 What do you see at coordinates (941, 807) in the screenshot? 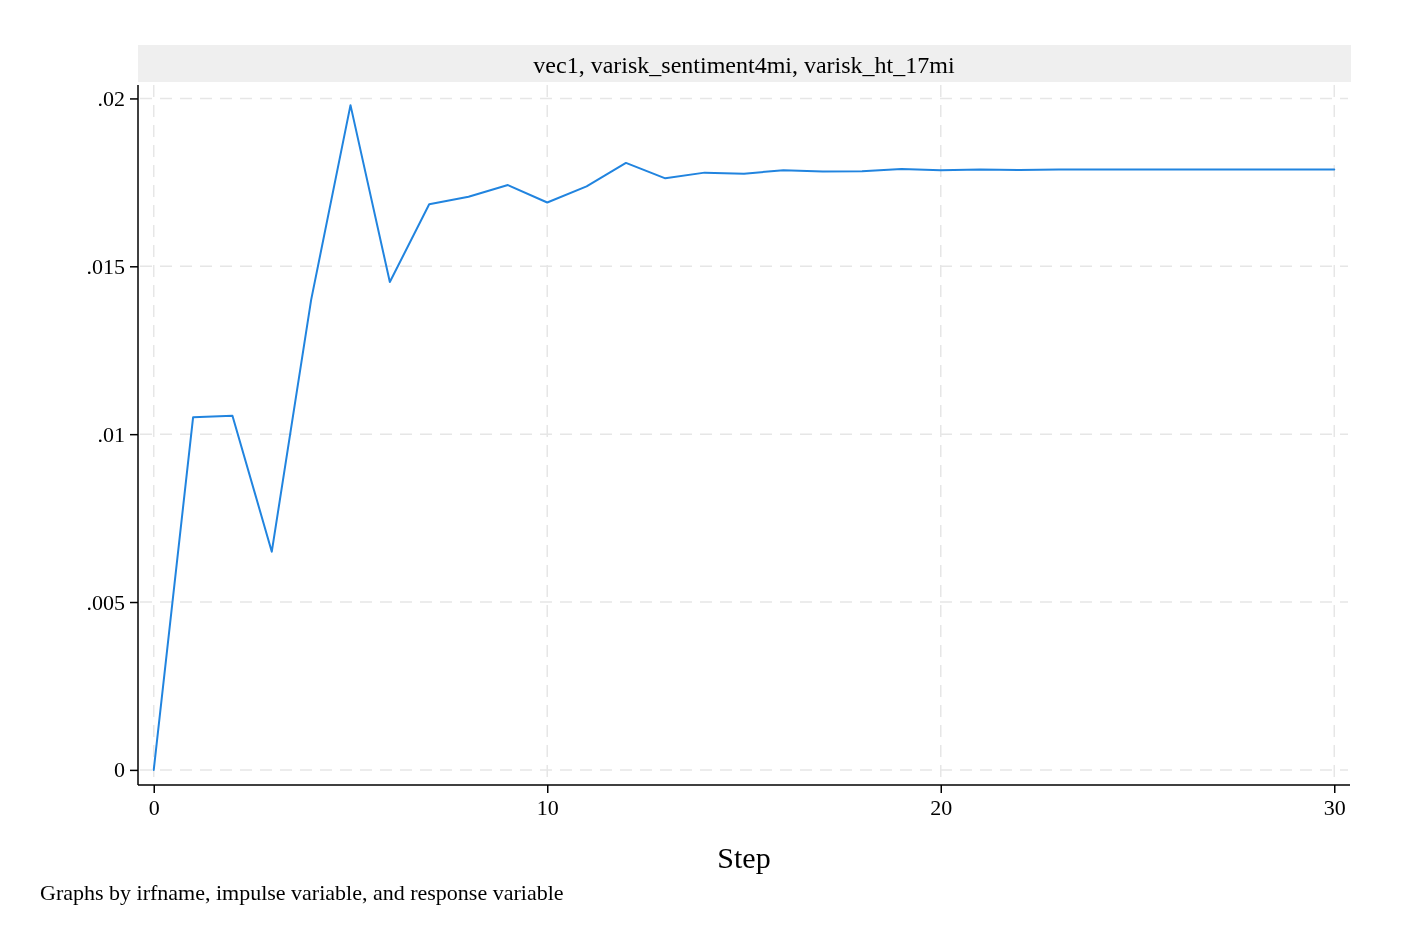
I see `x-tick-label: 20` at bounding box center [941, 807].